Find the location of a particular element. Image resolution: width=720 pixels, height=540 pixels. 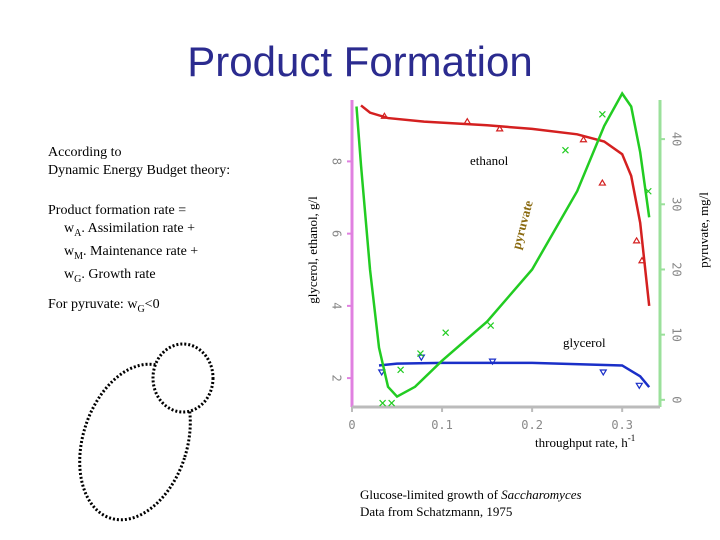

term: wG. Growth rate is located at coordinates (131, 277).